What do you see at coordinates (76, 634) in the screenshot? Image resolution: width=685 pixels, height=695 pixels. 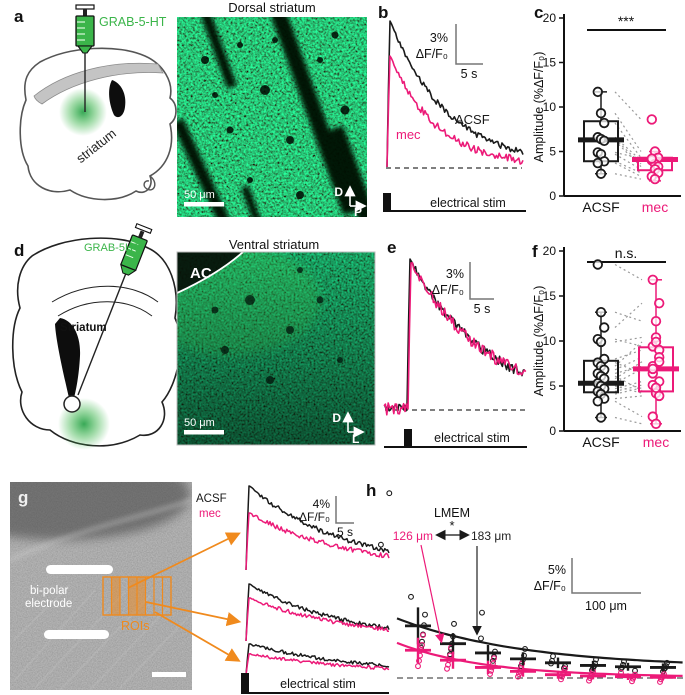 I see `electrode-tip-lower` at bounding box center [76, 634].